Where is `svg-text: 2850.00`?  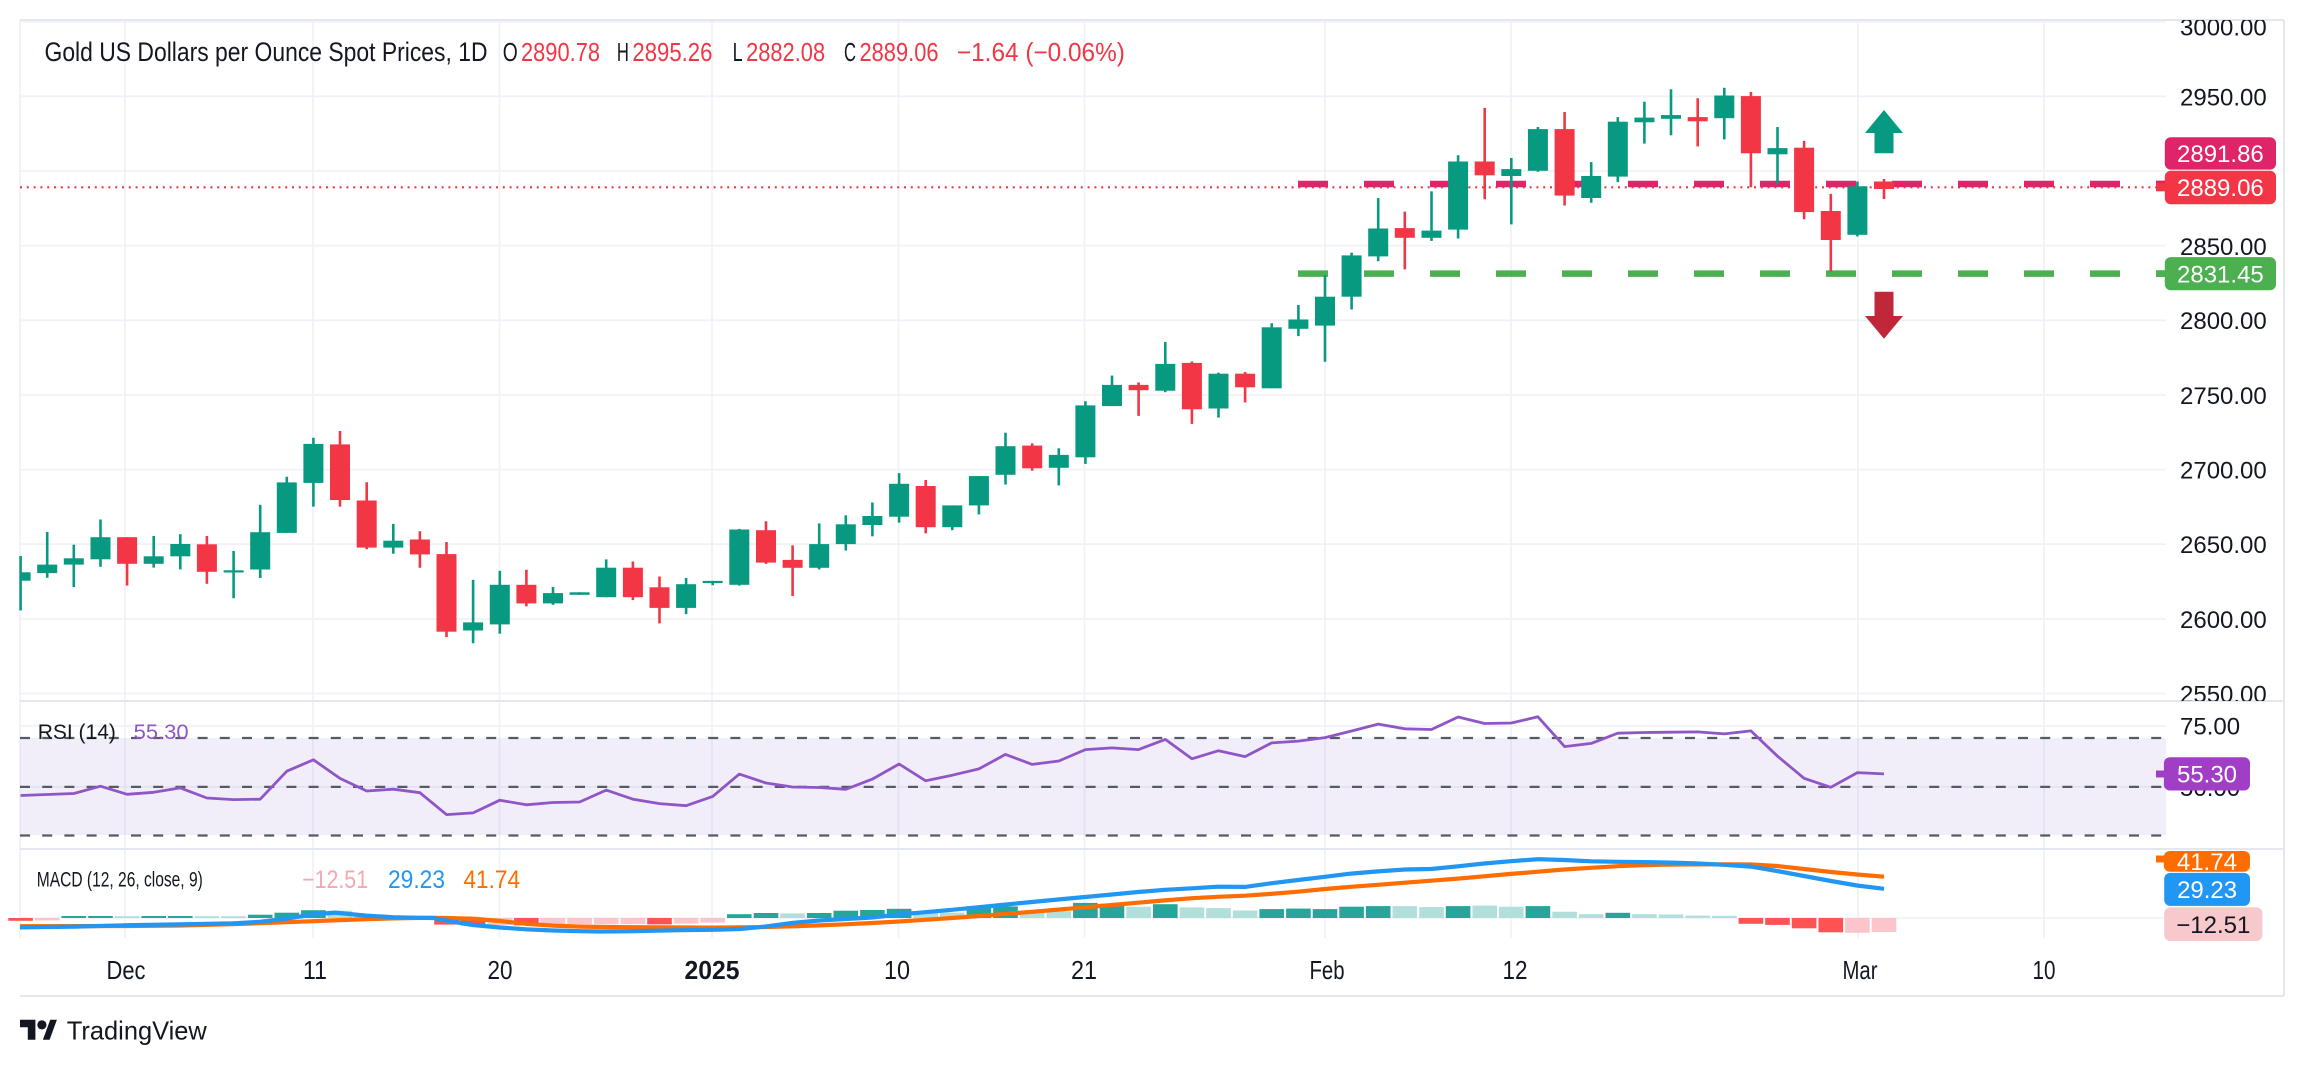
svg-text: 2850.00 is located at coordinates (2223, 247).